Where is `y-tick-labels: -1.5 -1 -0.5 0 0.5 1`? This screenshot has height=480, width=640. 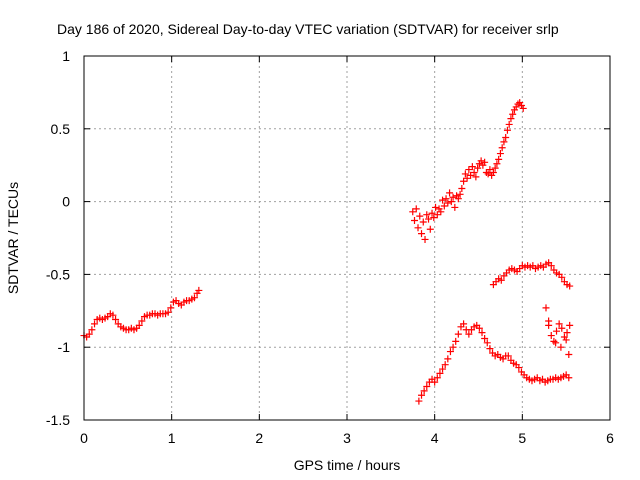 y-tick-labels: -1.5 -1 -0.5 0 0.5 1 is located at coordinates (58, 238).